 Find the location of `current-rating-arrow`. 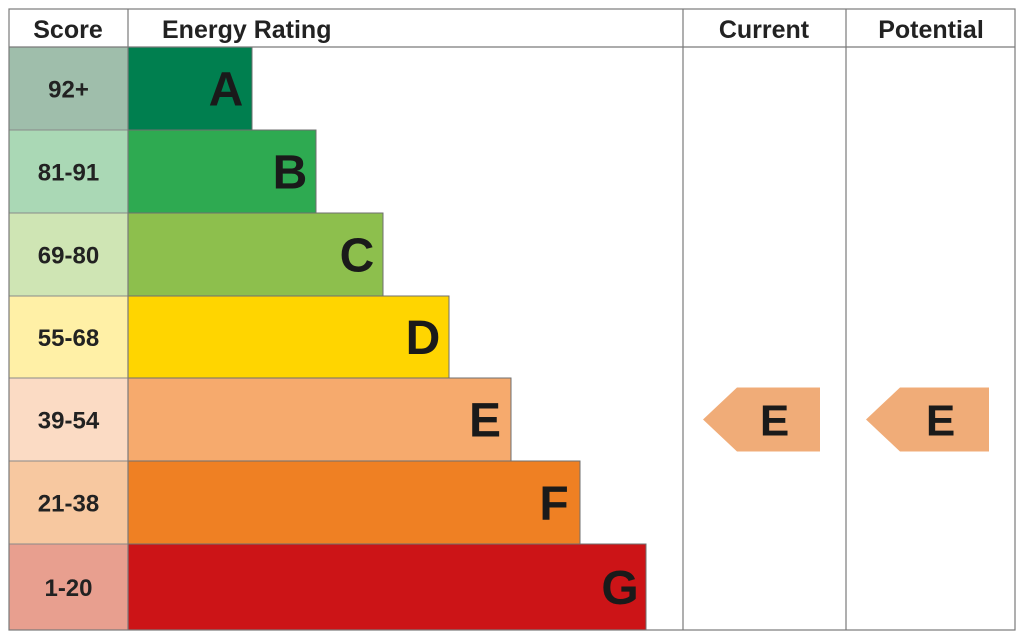

current-rating-arrow is located at coordinates (761, 419).